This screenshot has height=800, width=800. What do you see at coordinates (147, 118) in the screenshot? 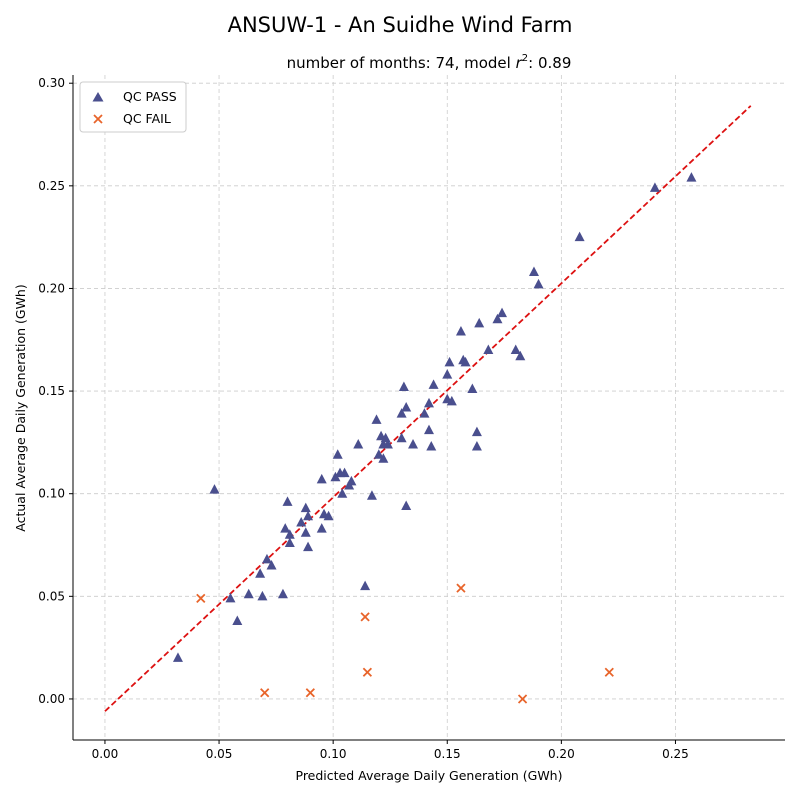
I see `legend-label-qc-fail: QC FAIL` at bounding box center [147, 118].